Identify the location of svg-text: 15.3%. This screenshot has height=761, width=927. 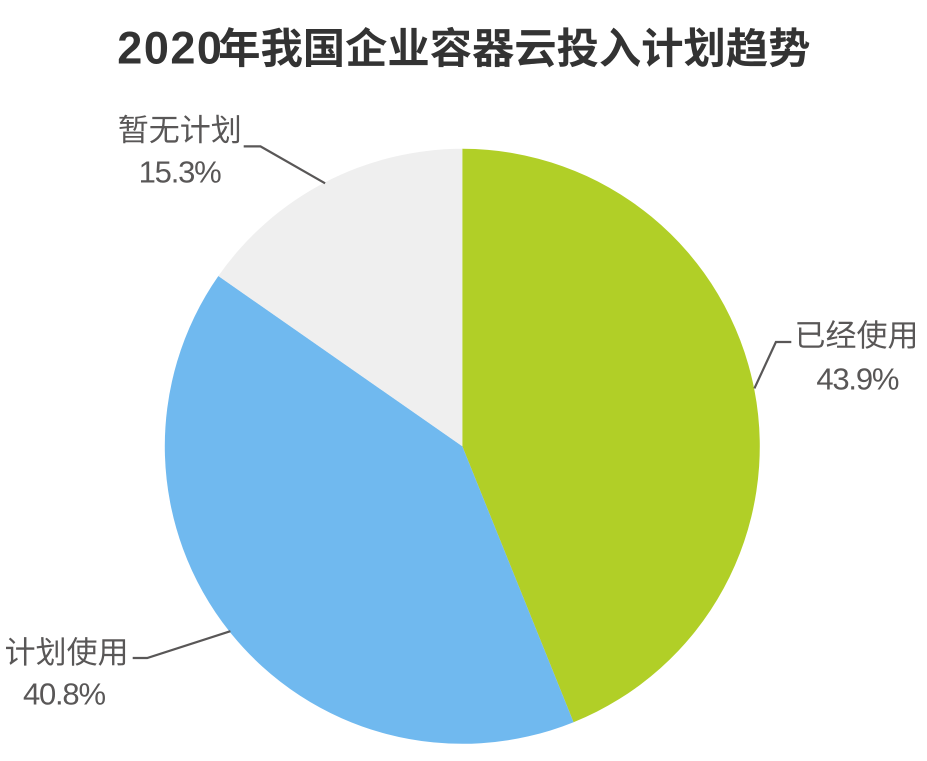
(180, 172).